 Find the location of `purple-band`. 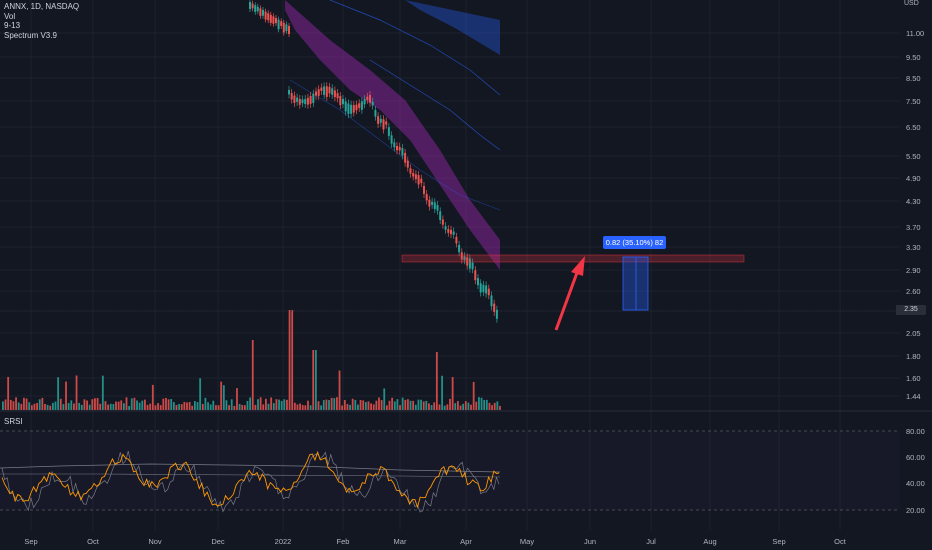

purple-band is located at coordinates (392, 135).